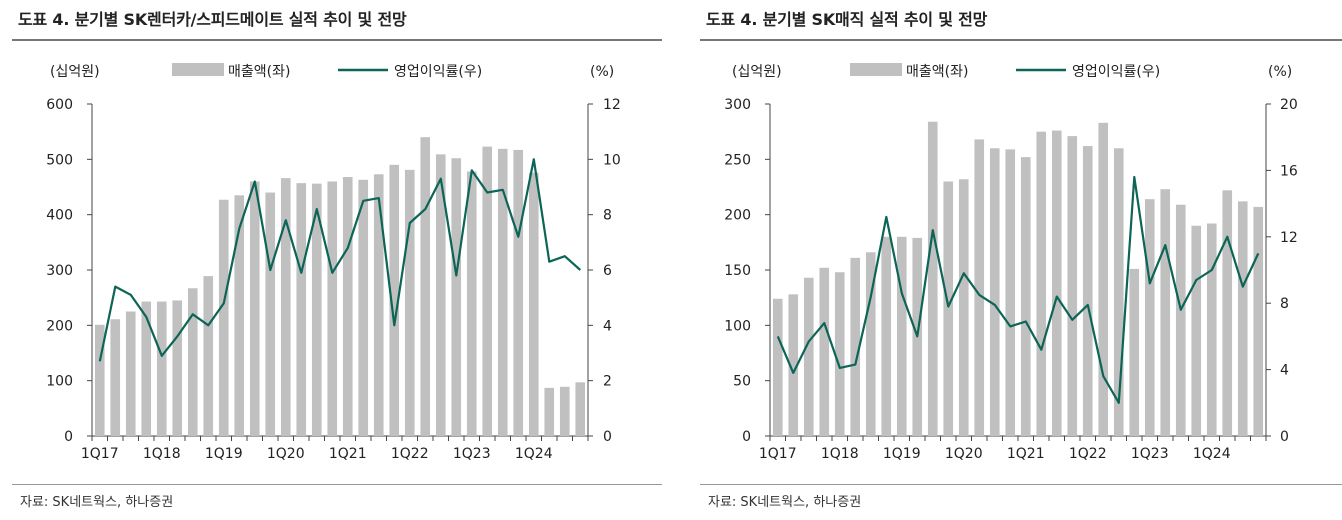 The image size is (1342, 520). I want to click on x-axis-tick-label: 1Q24, so click(534, 454).